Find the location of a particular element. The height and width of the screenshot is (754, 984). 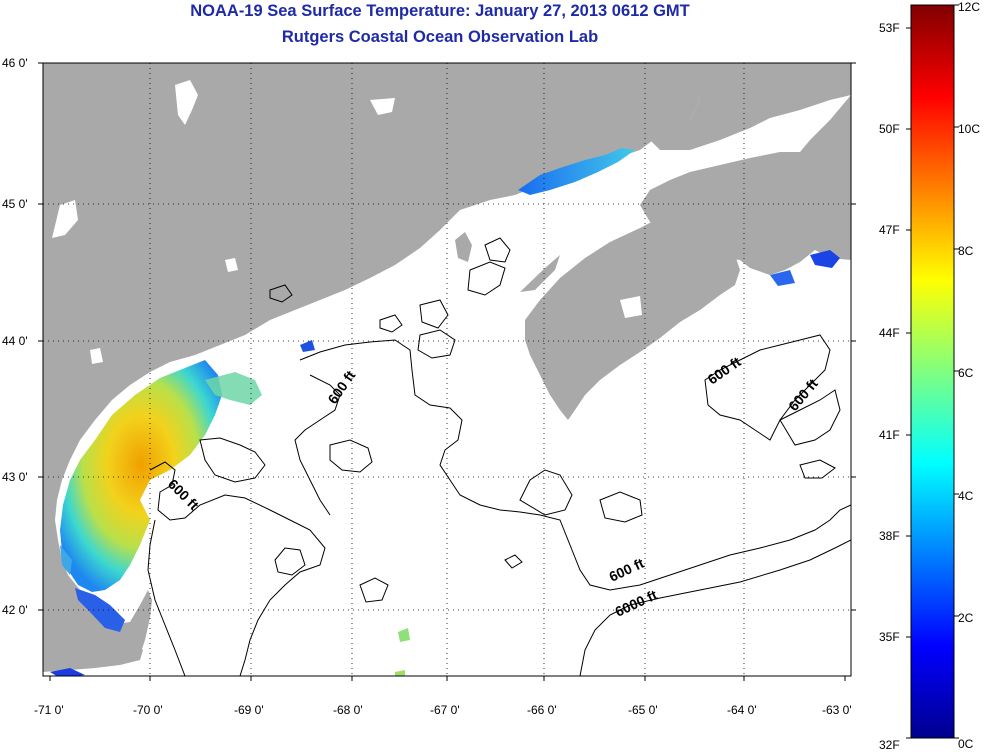

lon-label: -71 0' is located at coordinates (49, 710).